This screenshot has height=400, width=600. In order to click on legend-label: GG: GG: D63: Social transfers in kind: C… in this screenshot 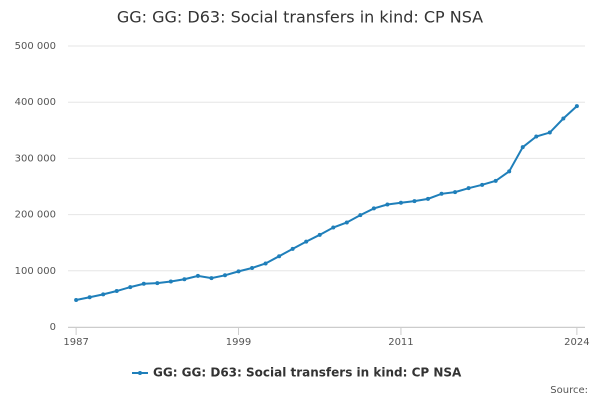, I will do `click(307, 373)`.